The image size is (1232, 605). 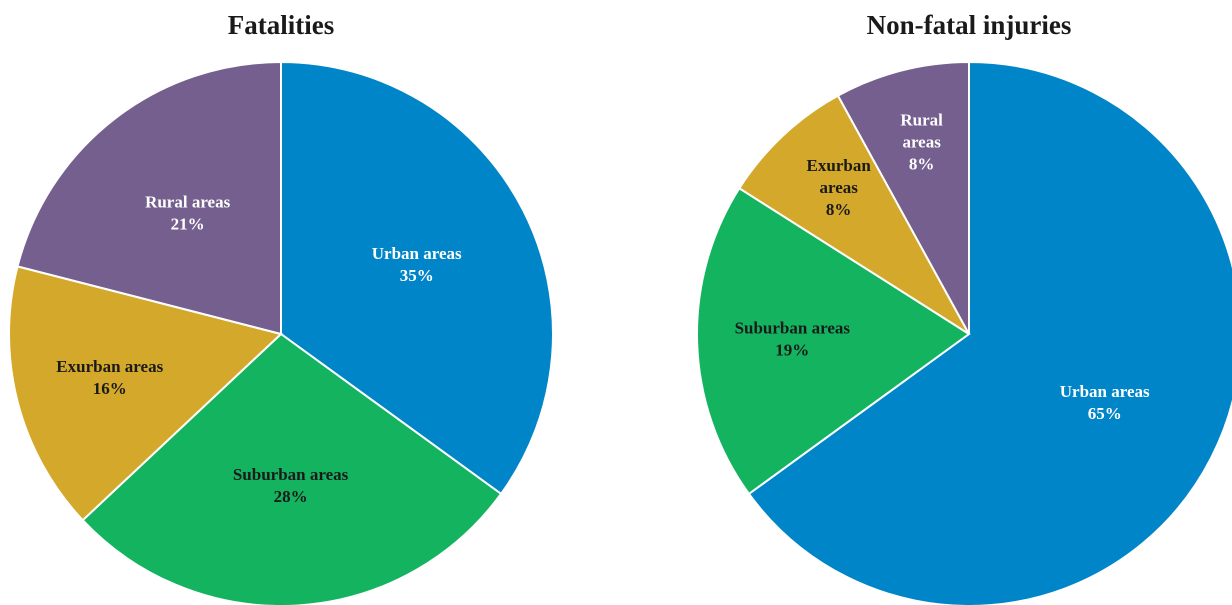 I want to click on slice-value-label: 35%, so click(x=417, y=275).